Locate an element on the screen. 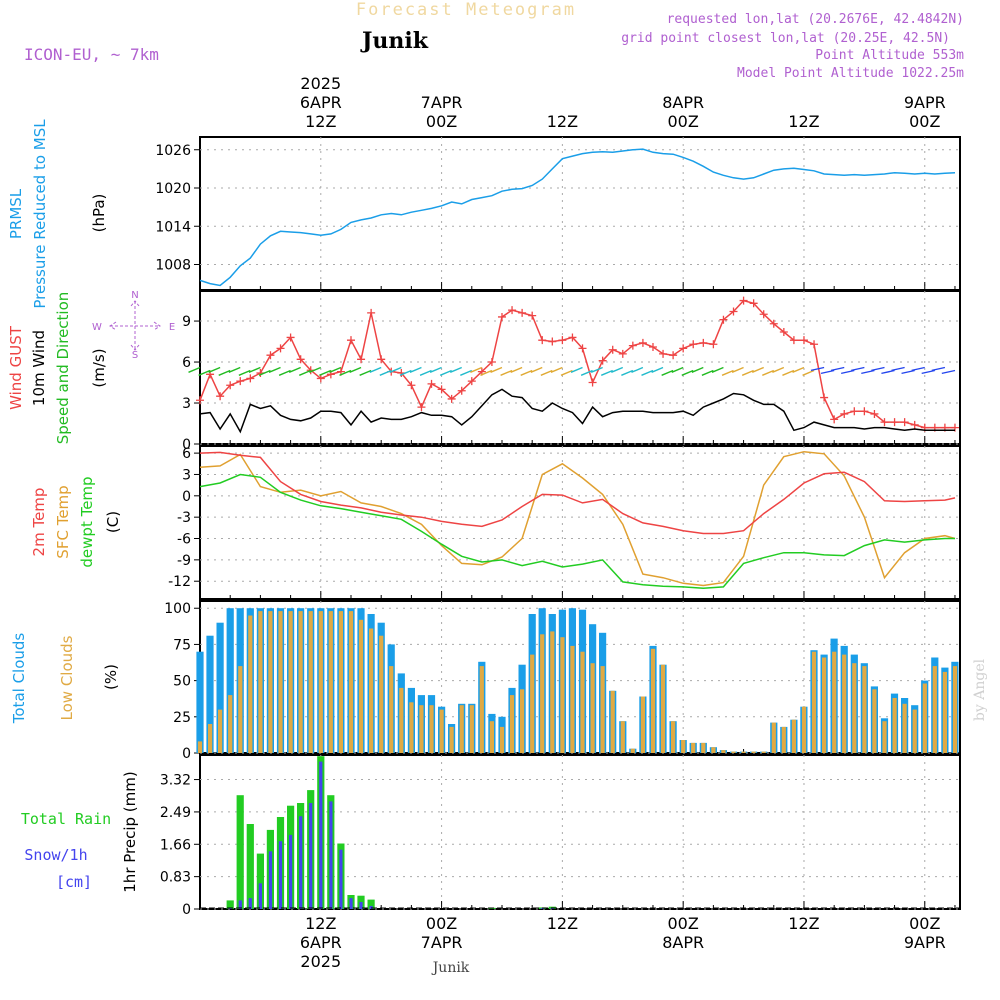 This screenshot has height=1000, width=1000. requested-coords: requested lon,lat (20.2676E, 42.4842N) is located at coordinates (815, 19).